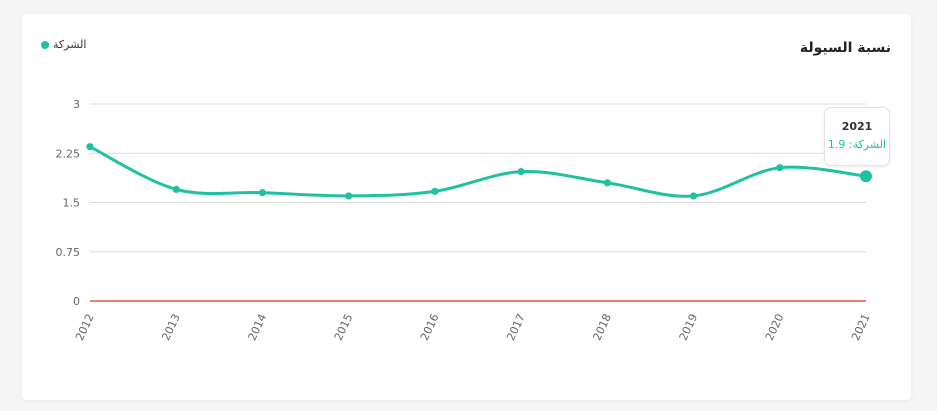  I want to click on legend-marker, so click(45, 44).